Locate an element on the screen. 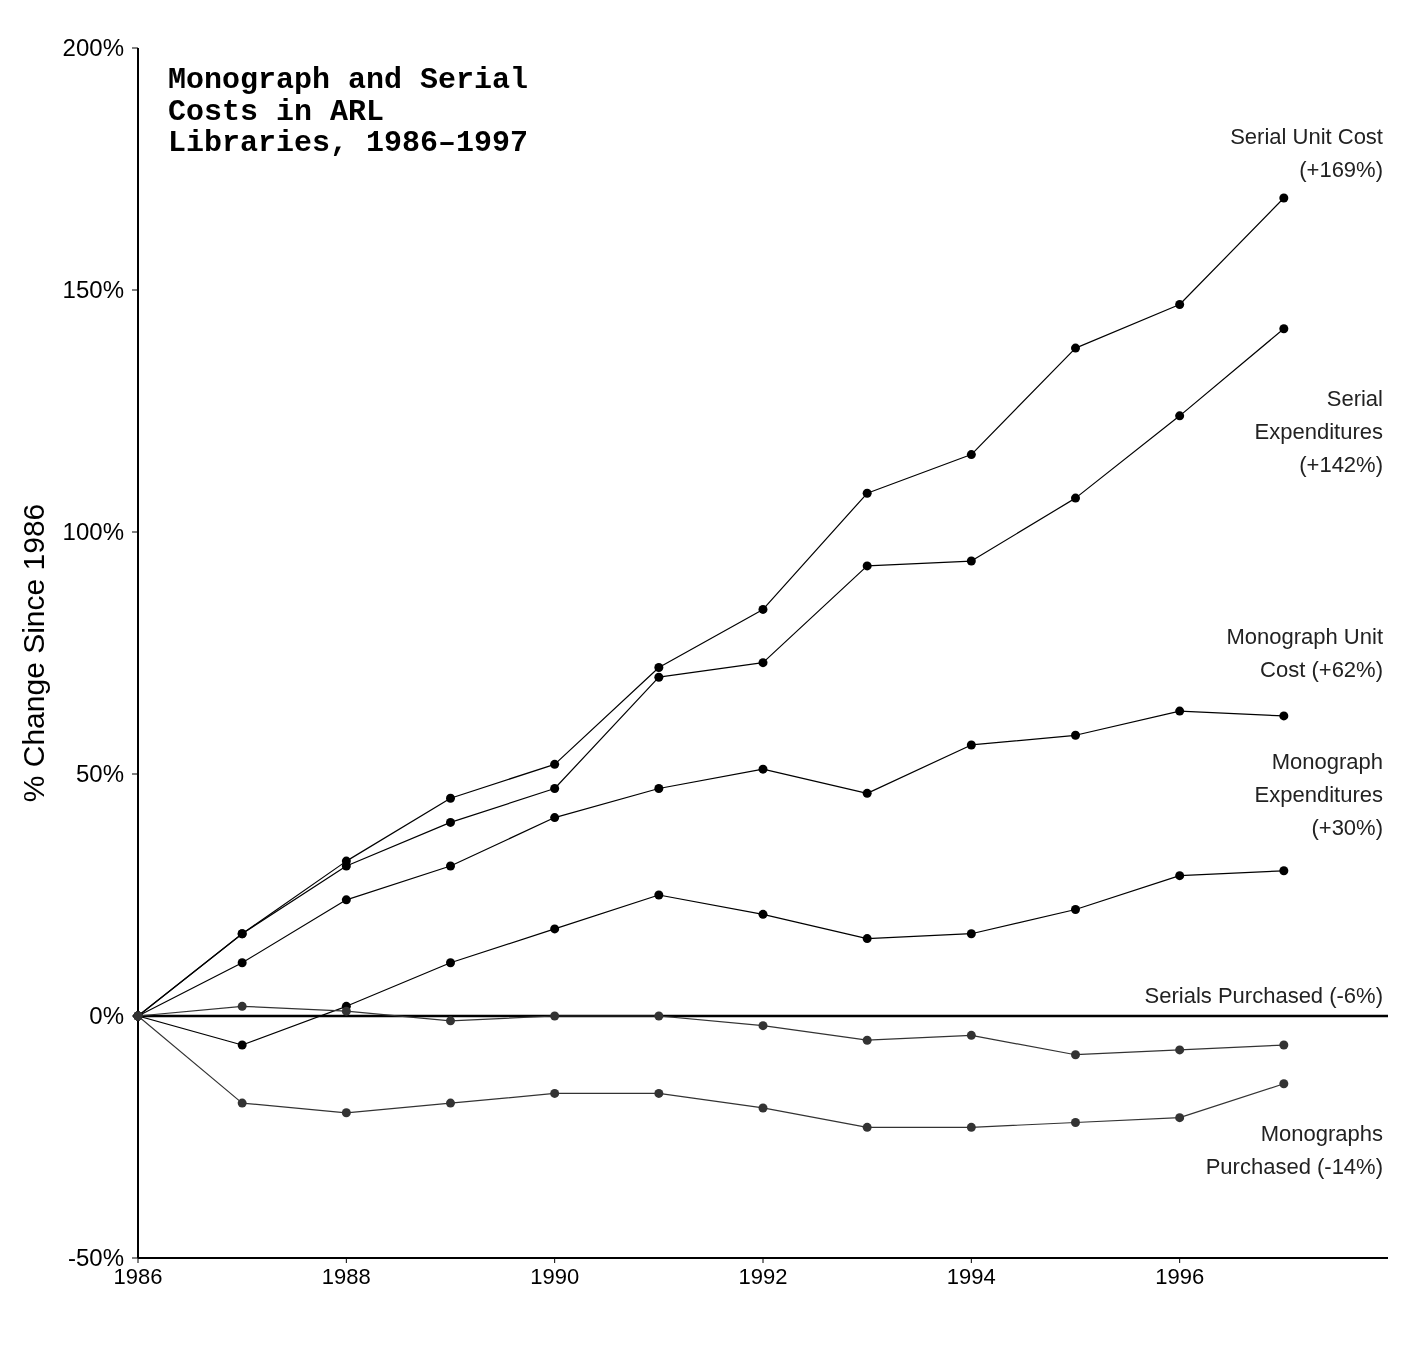 Image resolution: width=1421 pixels, height=1352 pixels. y-axis-title: % Change Since 1986 is located at coordinates (33, 653).